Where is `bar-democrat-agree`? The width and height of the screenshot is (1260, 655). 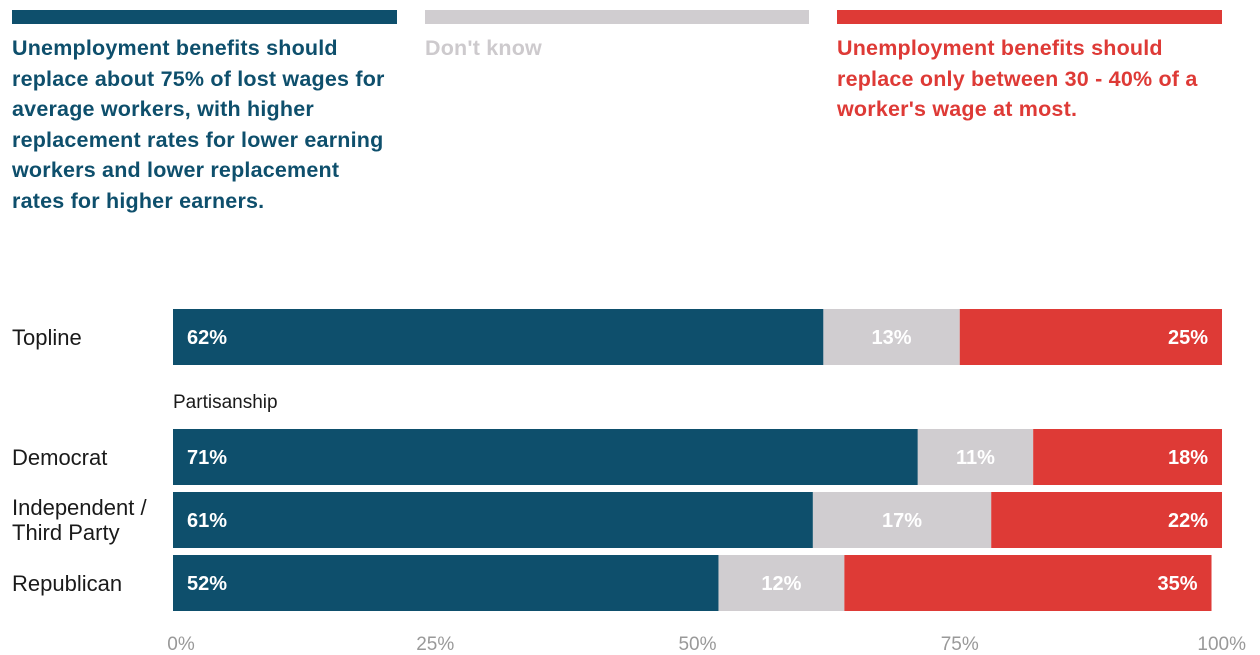
bar-democrat-agree is located at coordinates (545, 457).